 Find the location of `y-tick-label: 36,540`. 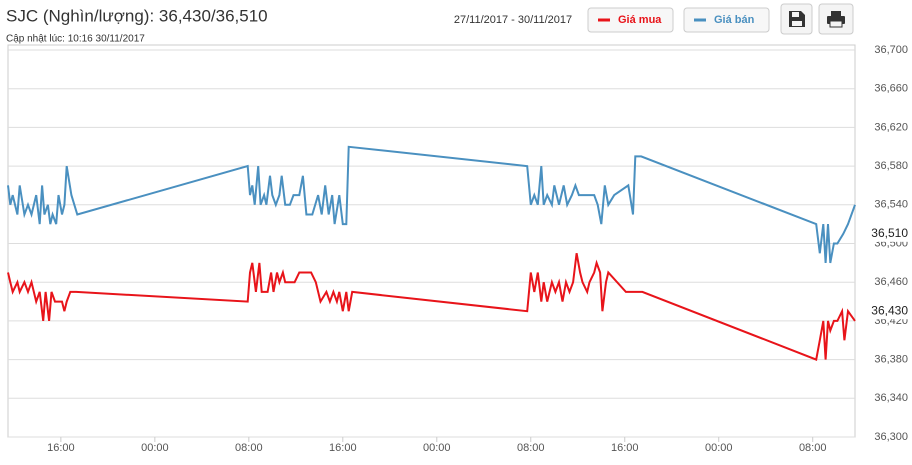

y-tick-label: 36,540 is located at coordinates (891, 205).